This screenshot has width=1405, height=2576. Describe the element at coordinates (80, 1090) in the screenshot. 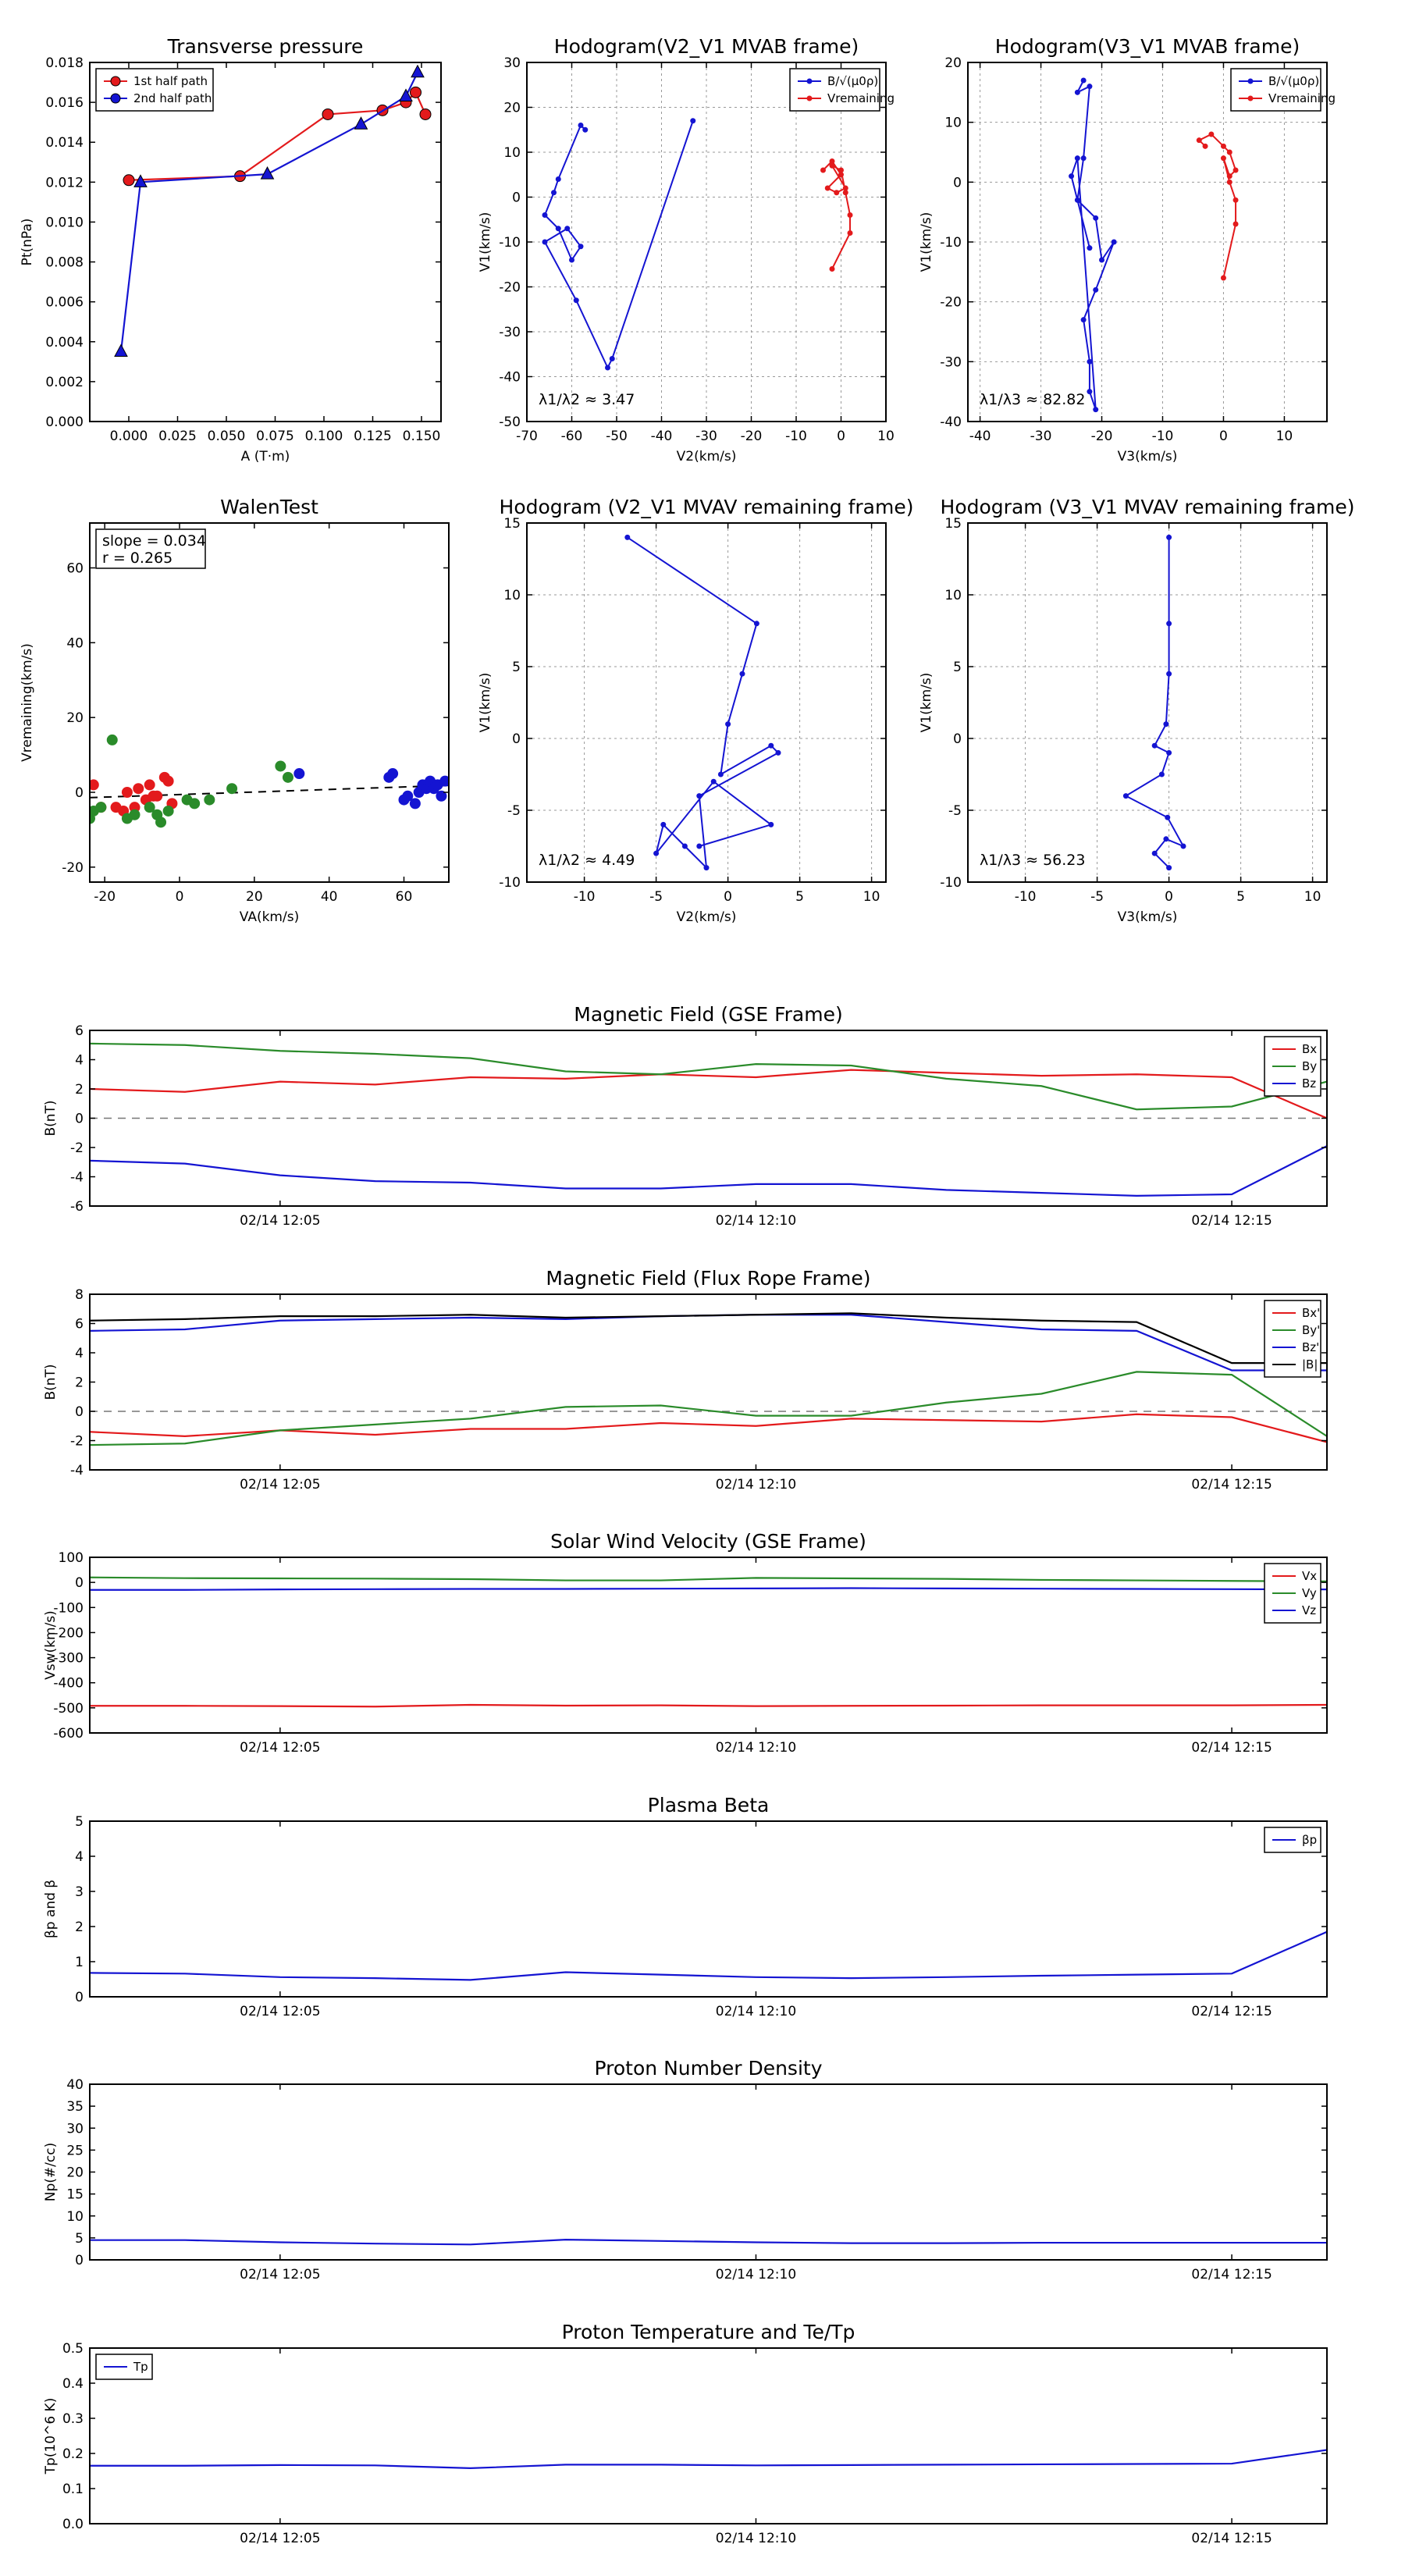

I see `y-tick-label: 2` at that location.